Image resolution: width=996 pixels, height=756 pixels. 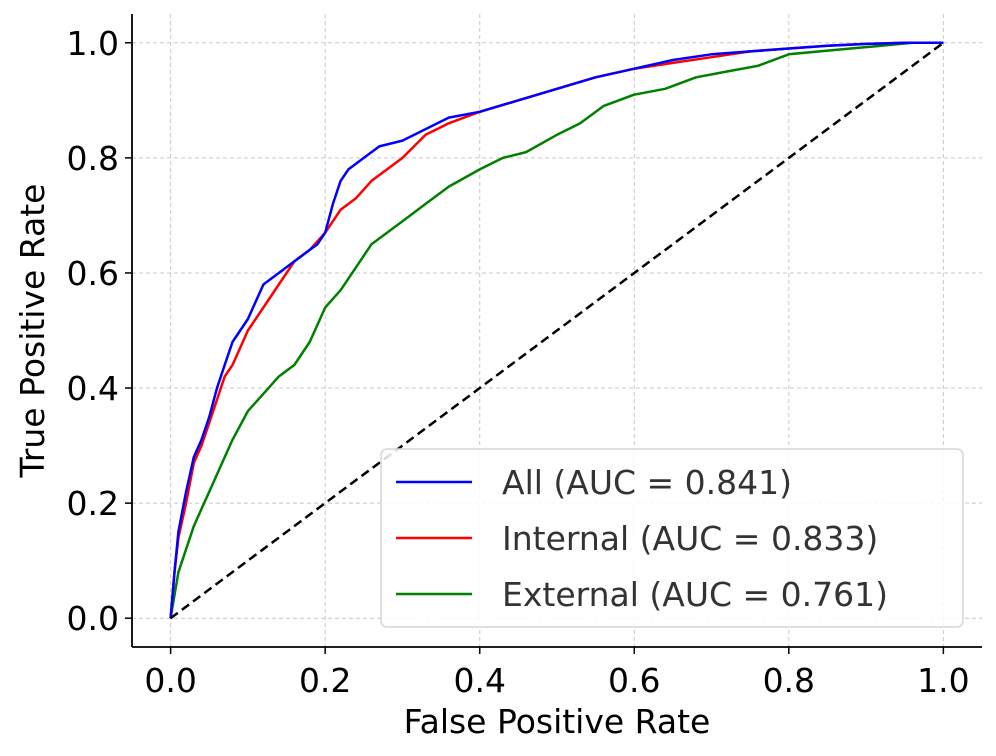 What do you see at coordinates (695, 594) in the screenshot?
I see `legend-label: External (AUC = 0.761)` at bounding box center [695, 594].